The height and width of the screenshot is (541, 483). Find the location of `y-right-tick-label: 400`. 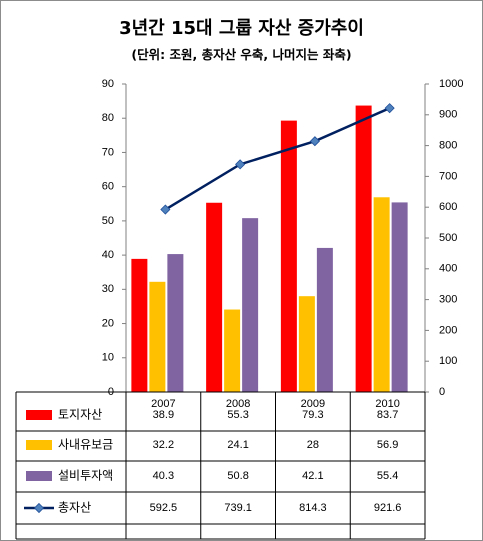

y-right-tick-label: 400 is located at coordinates (448, 269).